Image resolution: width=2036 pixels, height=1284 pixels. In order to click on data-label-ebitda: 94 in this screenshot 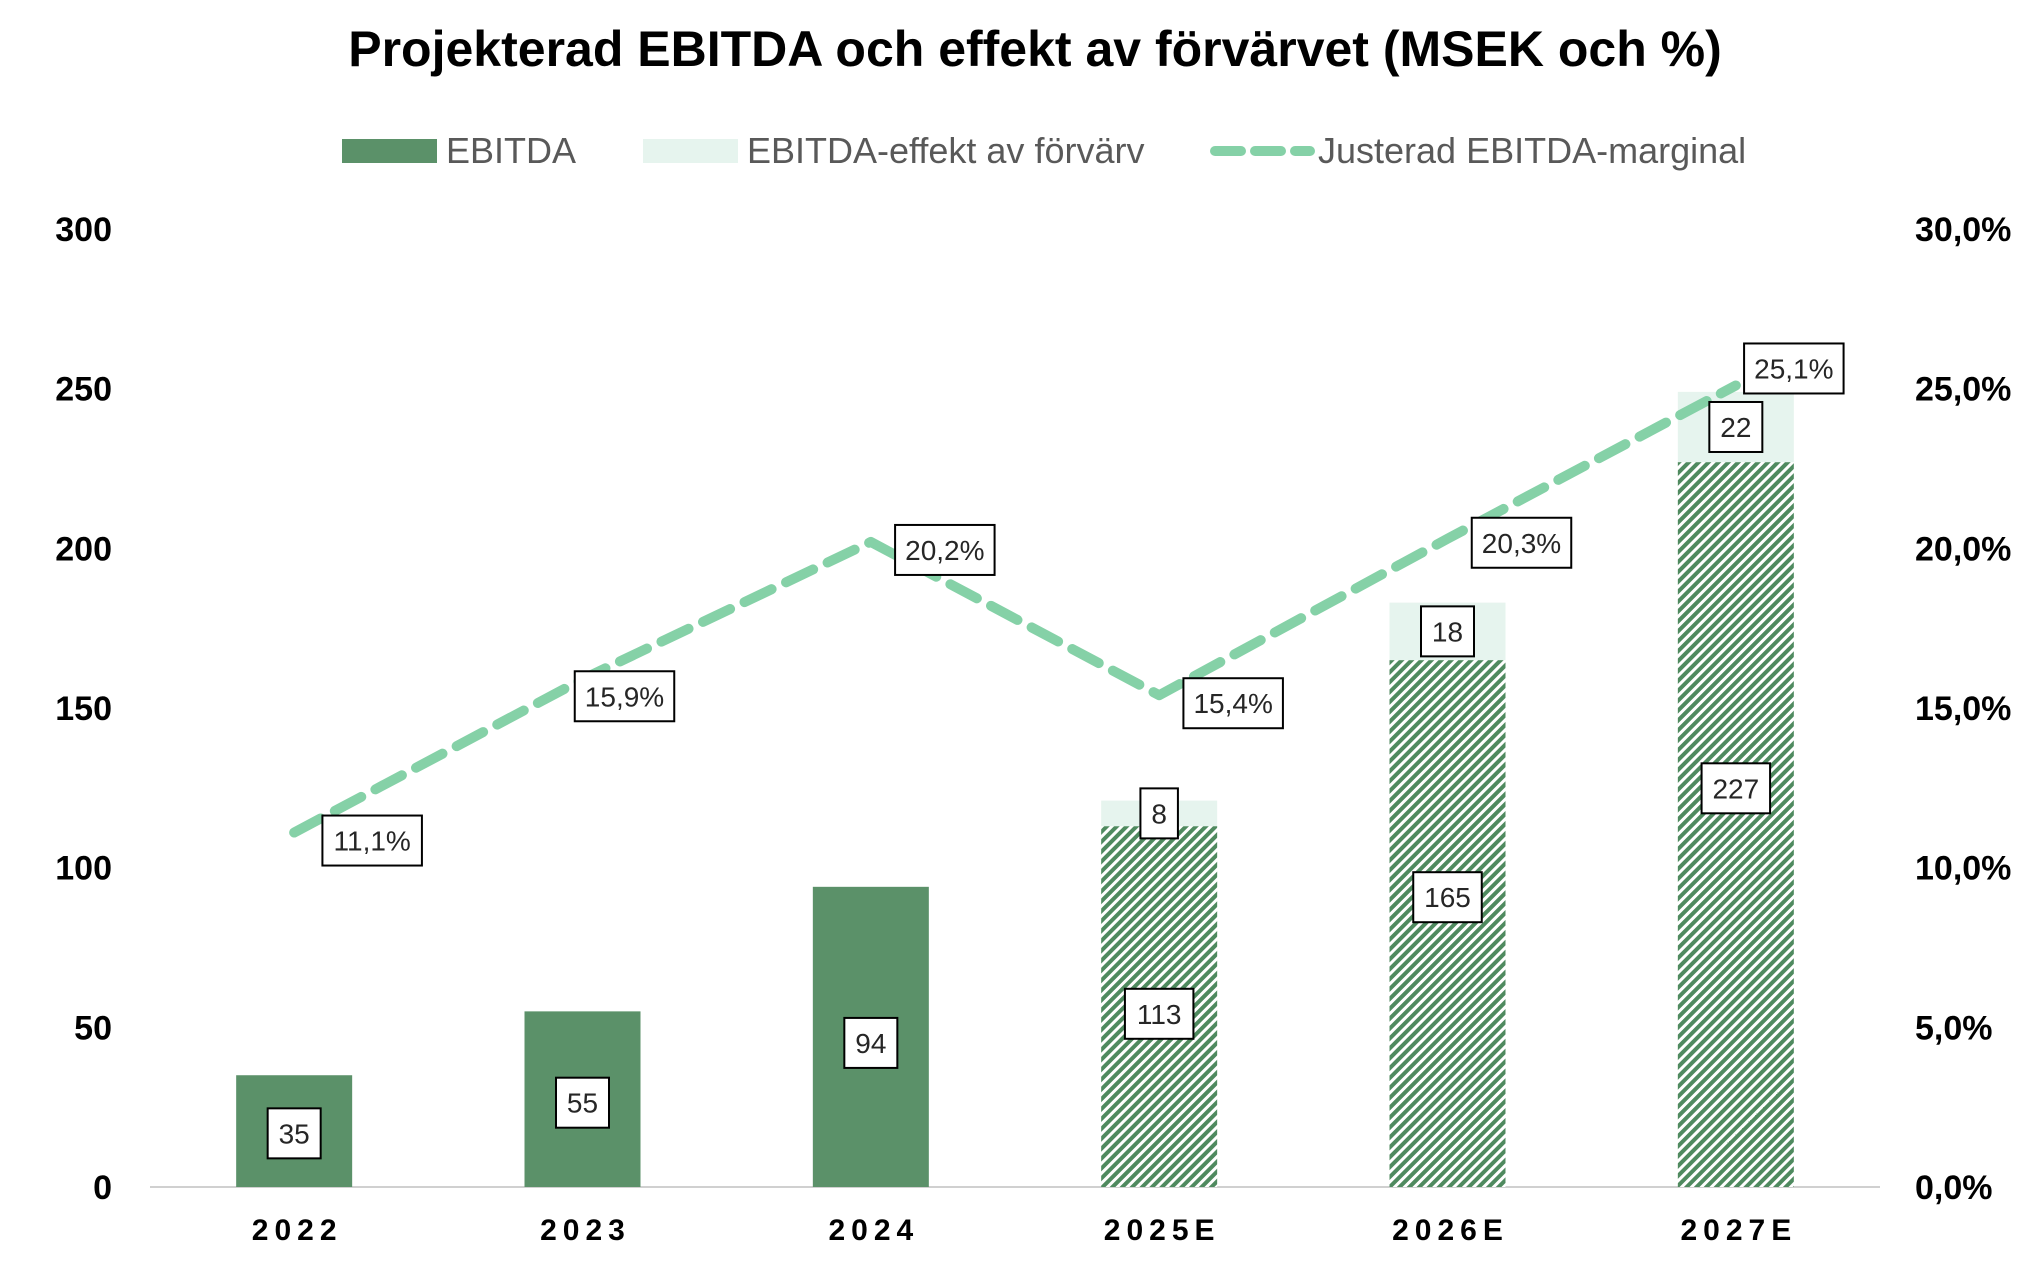, I will do `click(871, 1042)`.